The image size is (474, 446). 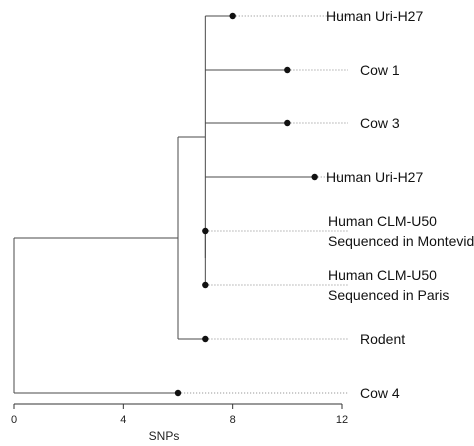 I want to click on label-leaf-3-line-1: Cow 3, so click(x=380, y=123).